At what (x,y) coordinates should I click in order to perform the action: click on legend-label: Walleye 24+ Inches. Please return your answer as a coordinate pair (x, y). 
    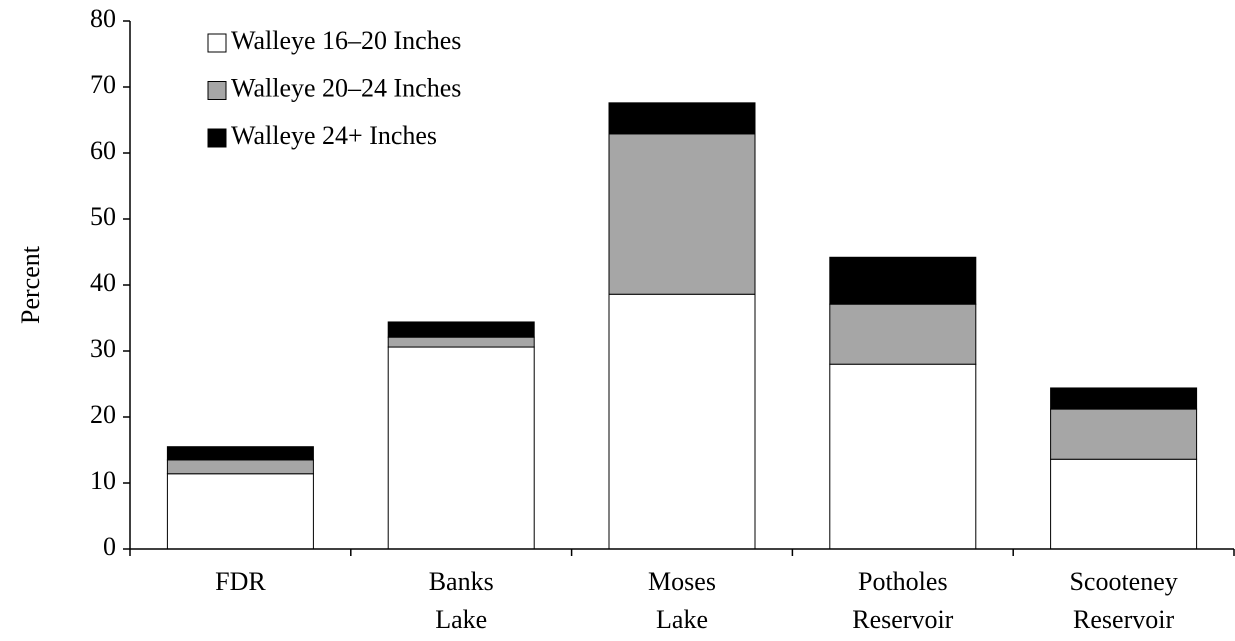
    Looking at the image, I should click on (334, 135).